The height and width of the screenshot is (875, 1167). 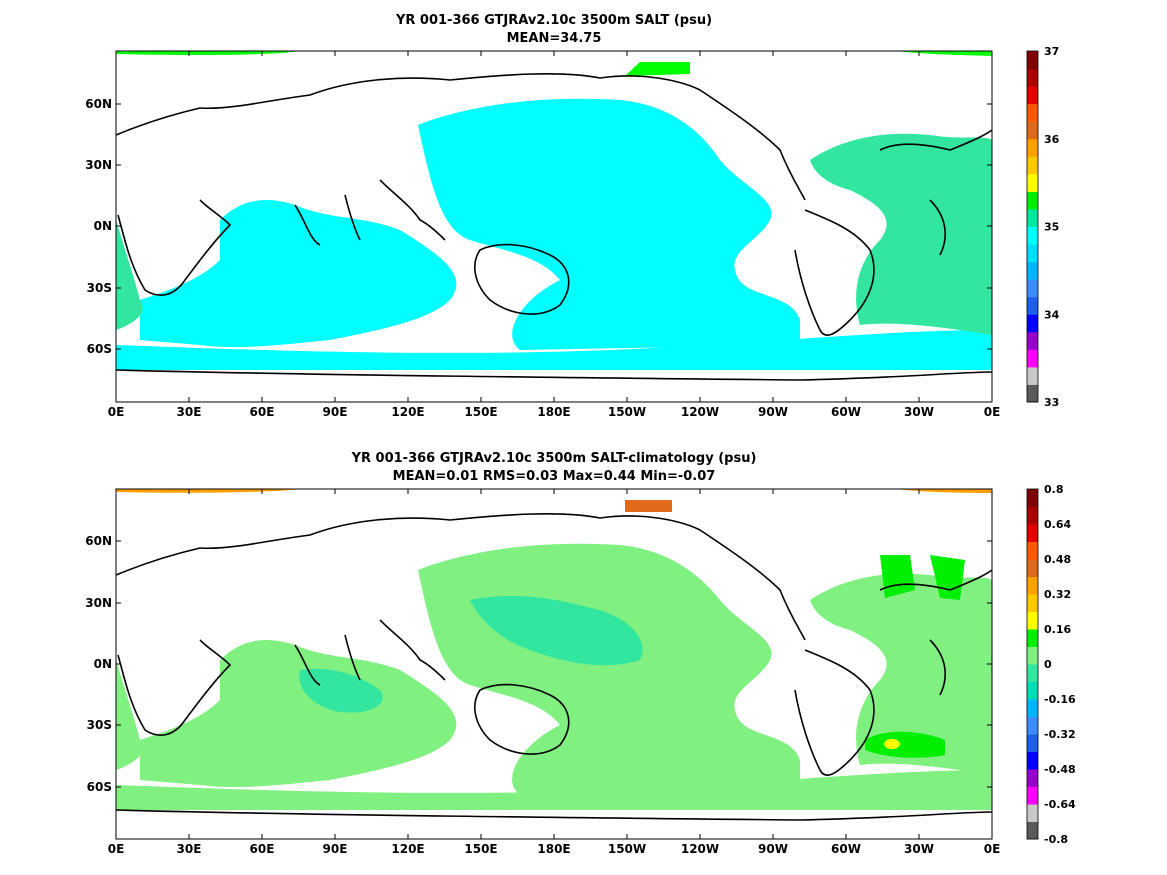 I want to click on colorbar-label: 37, so click(x=1051, y=51).